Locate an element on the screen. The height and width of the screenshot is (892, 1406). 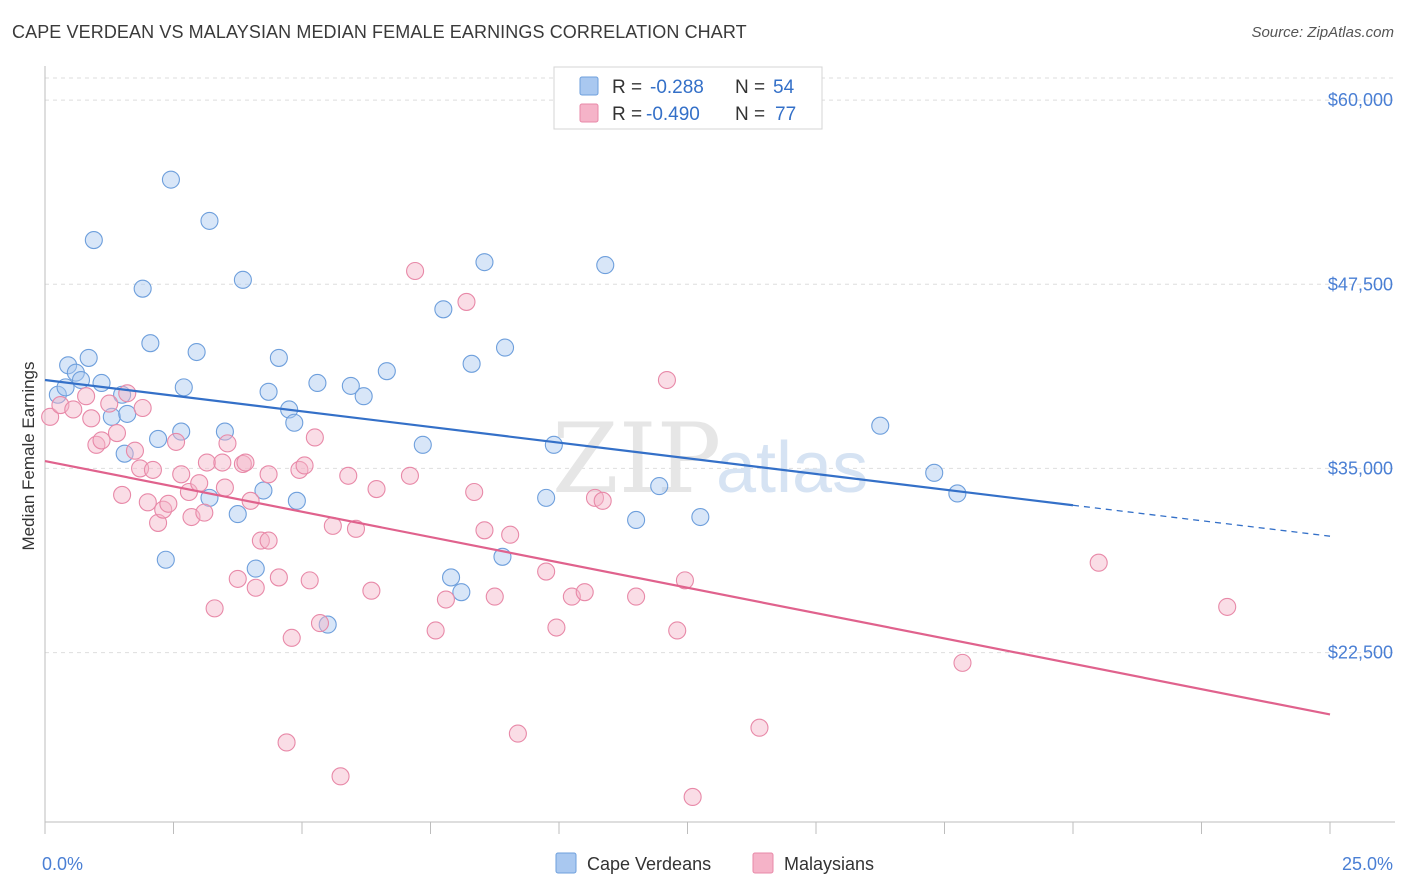
cape-verdean-trend-line-extension is located at coordinates (1201, 520).